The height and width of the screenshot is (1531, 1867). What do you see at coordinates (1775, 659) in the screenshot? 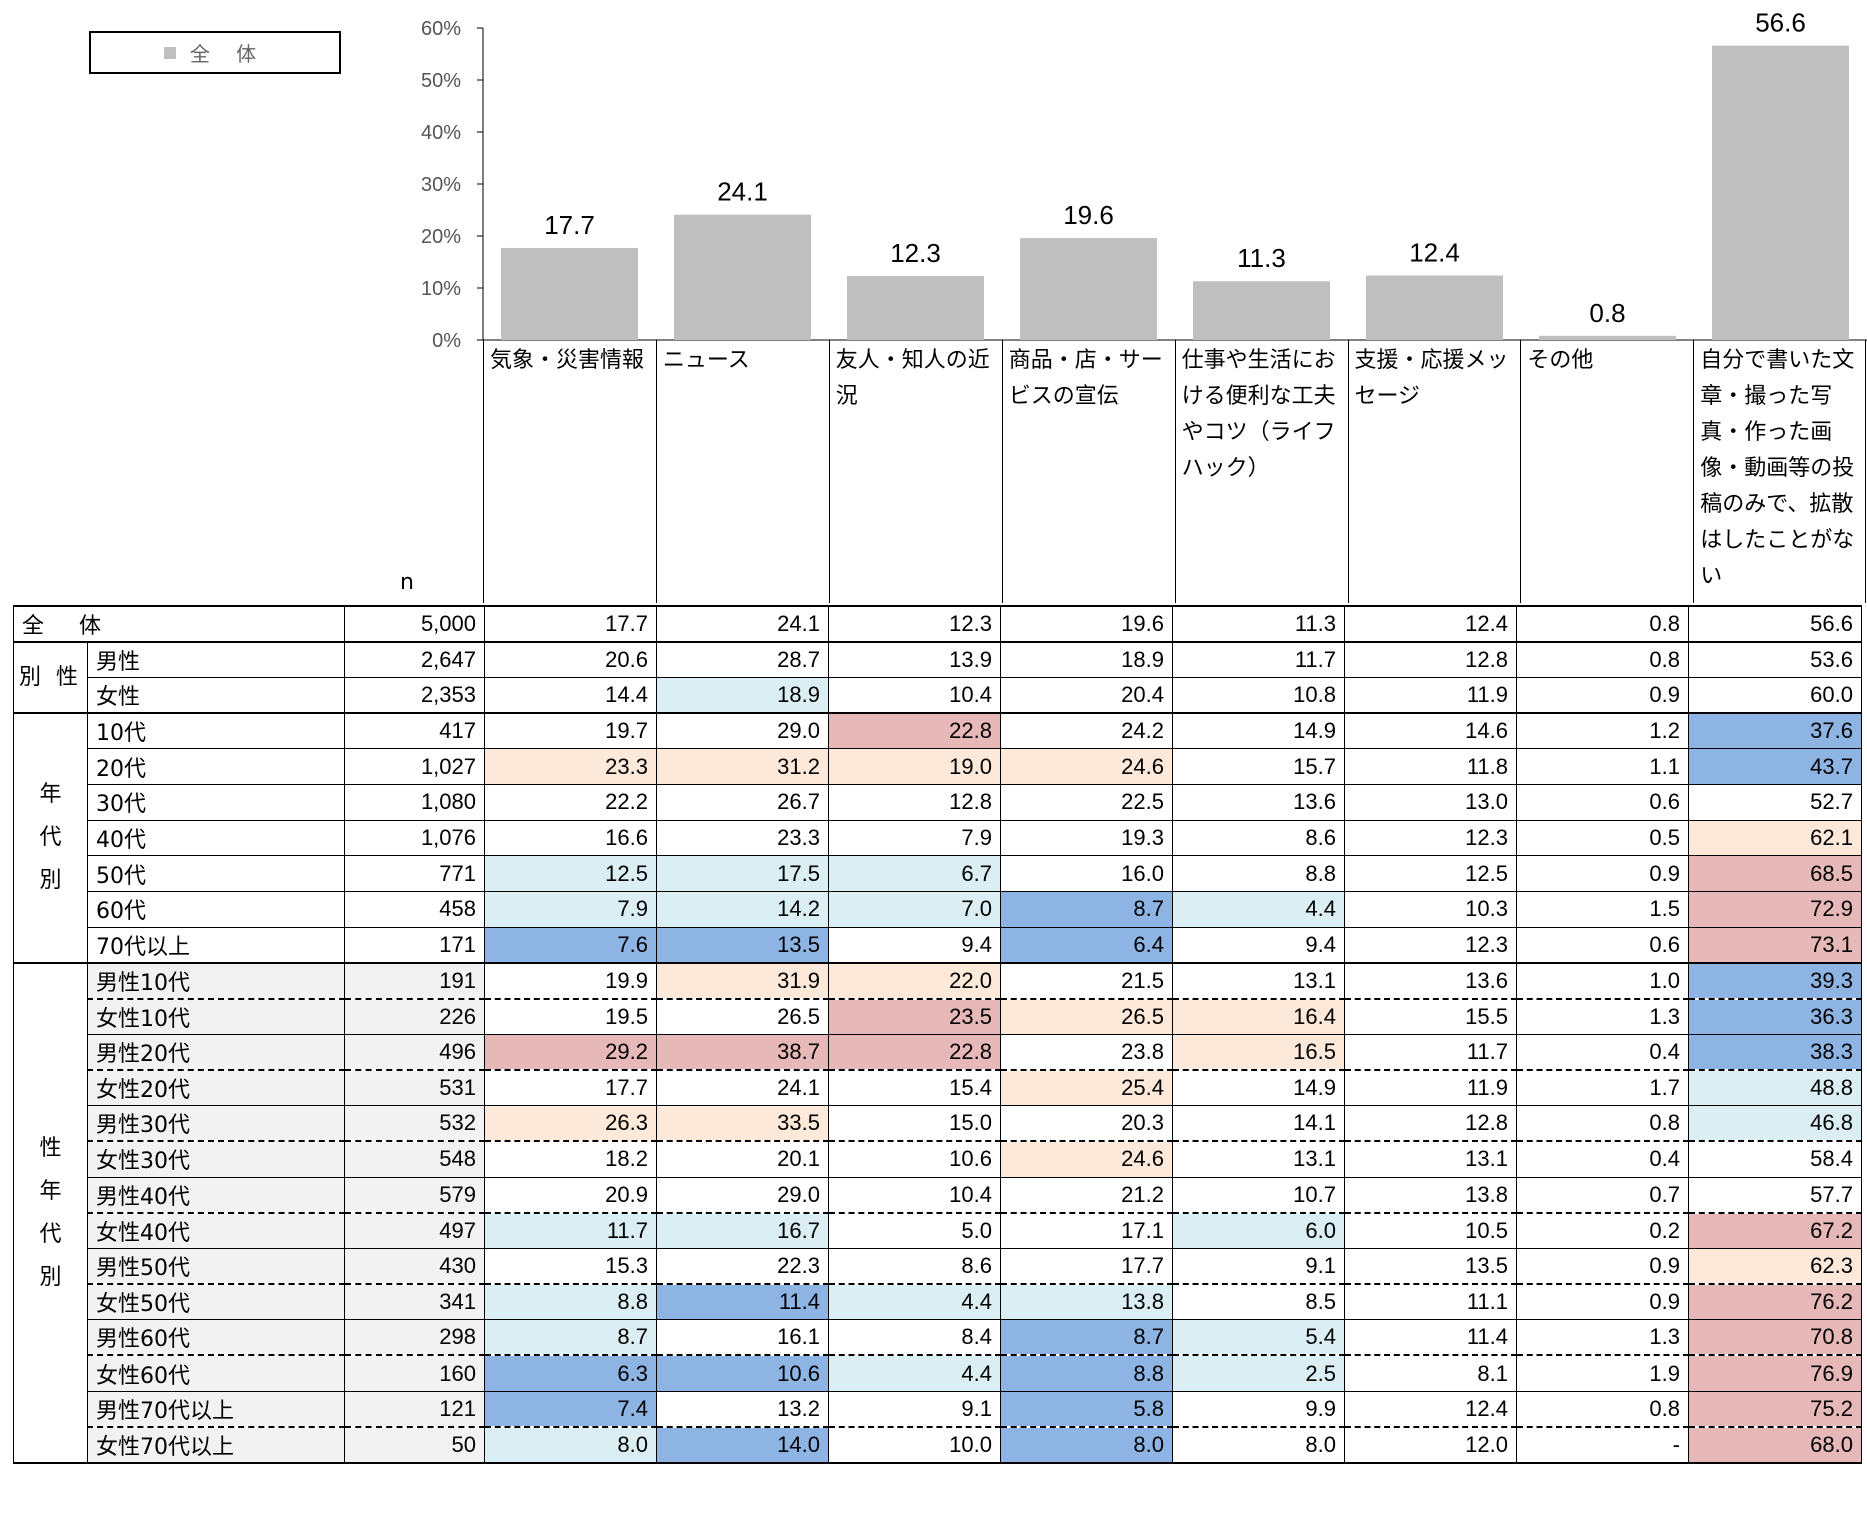
I see `table-cell: 53.6` at bounding box center [1775, 659].